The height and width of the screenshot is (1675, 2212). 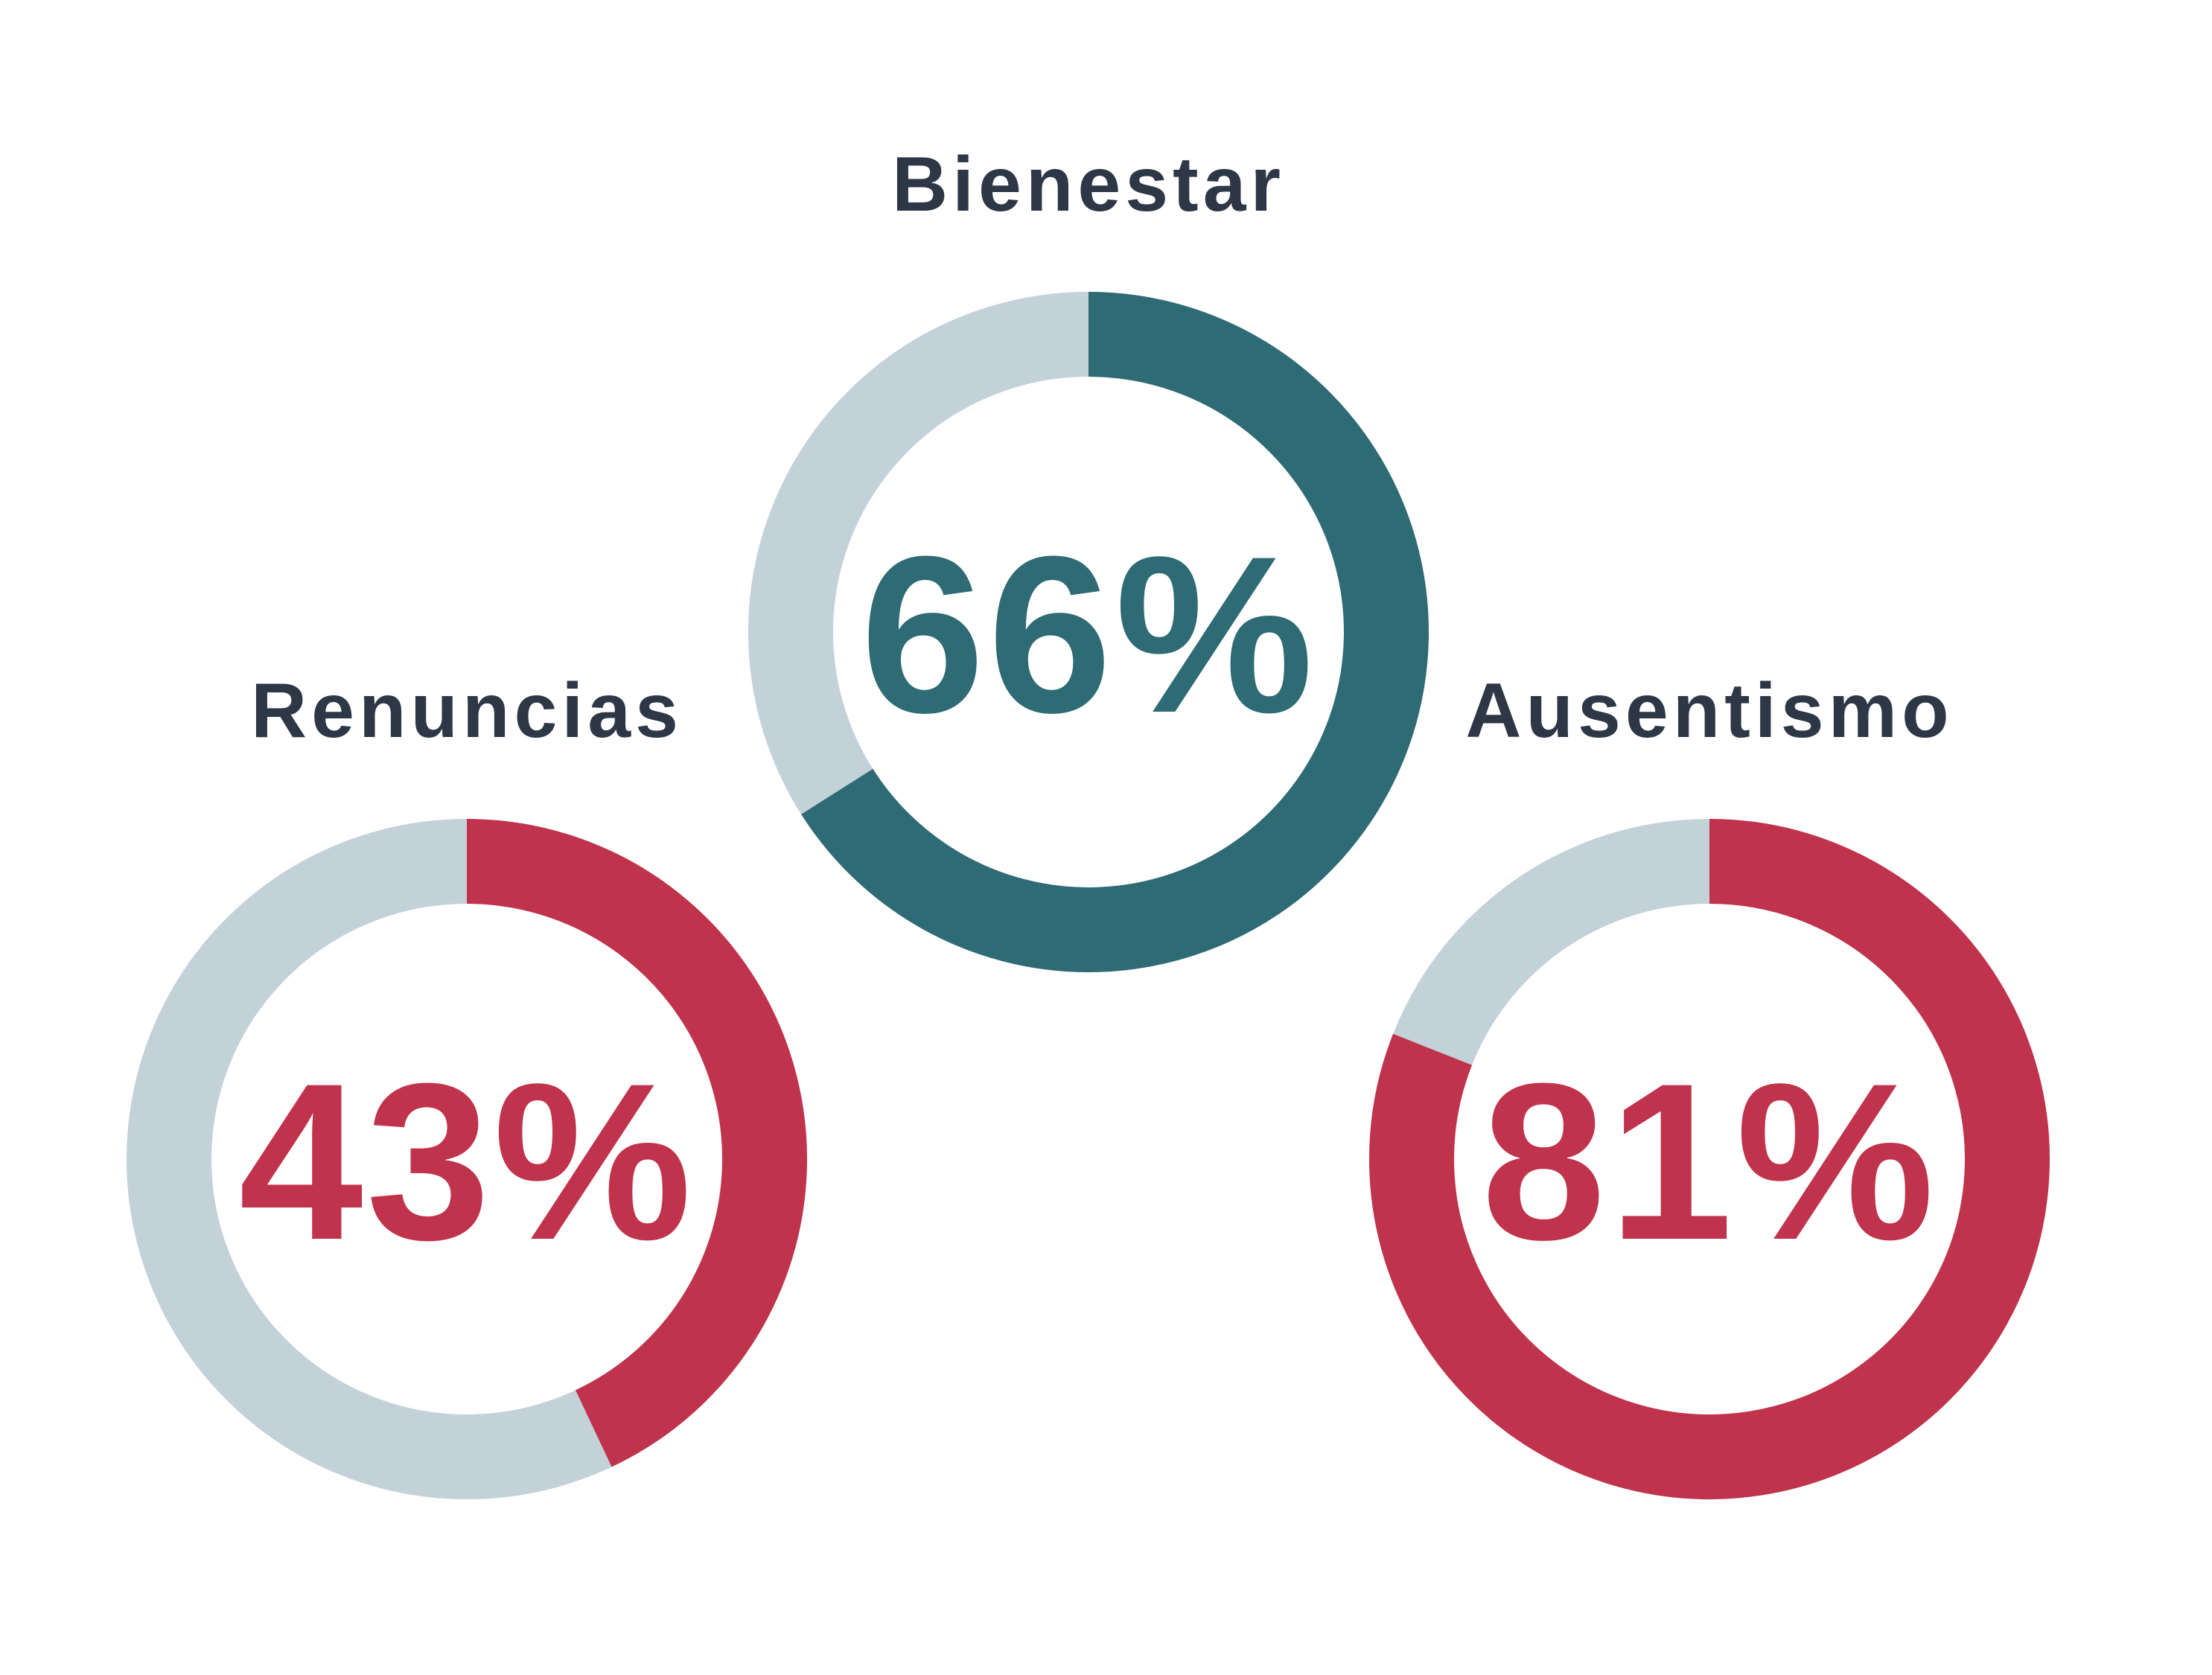 I want to click on gauge-arc-bienestar, so click(x=1115, y=632).